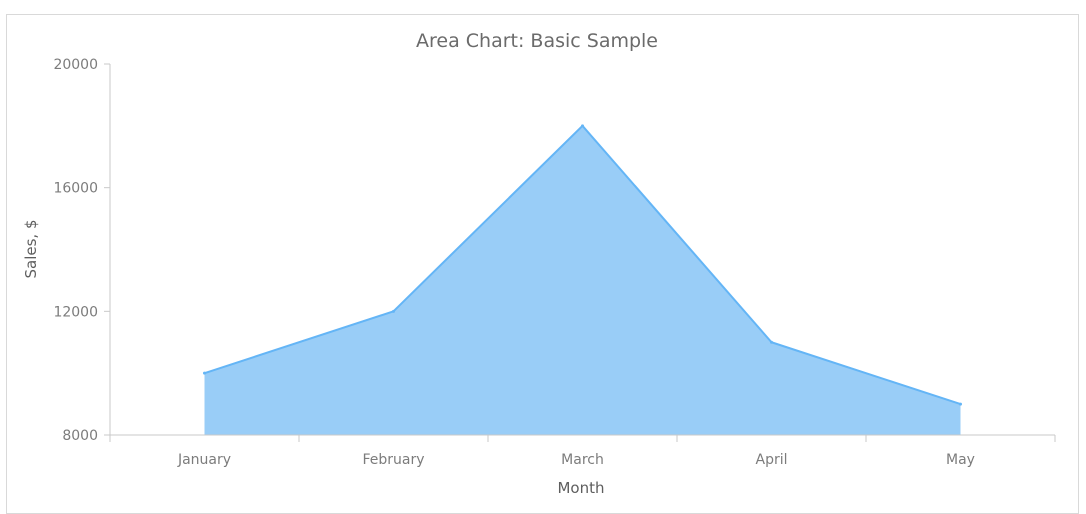  I want to click on x-axis-ticks: January February March April May, so click(582, 451).